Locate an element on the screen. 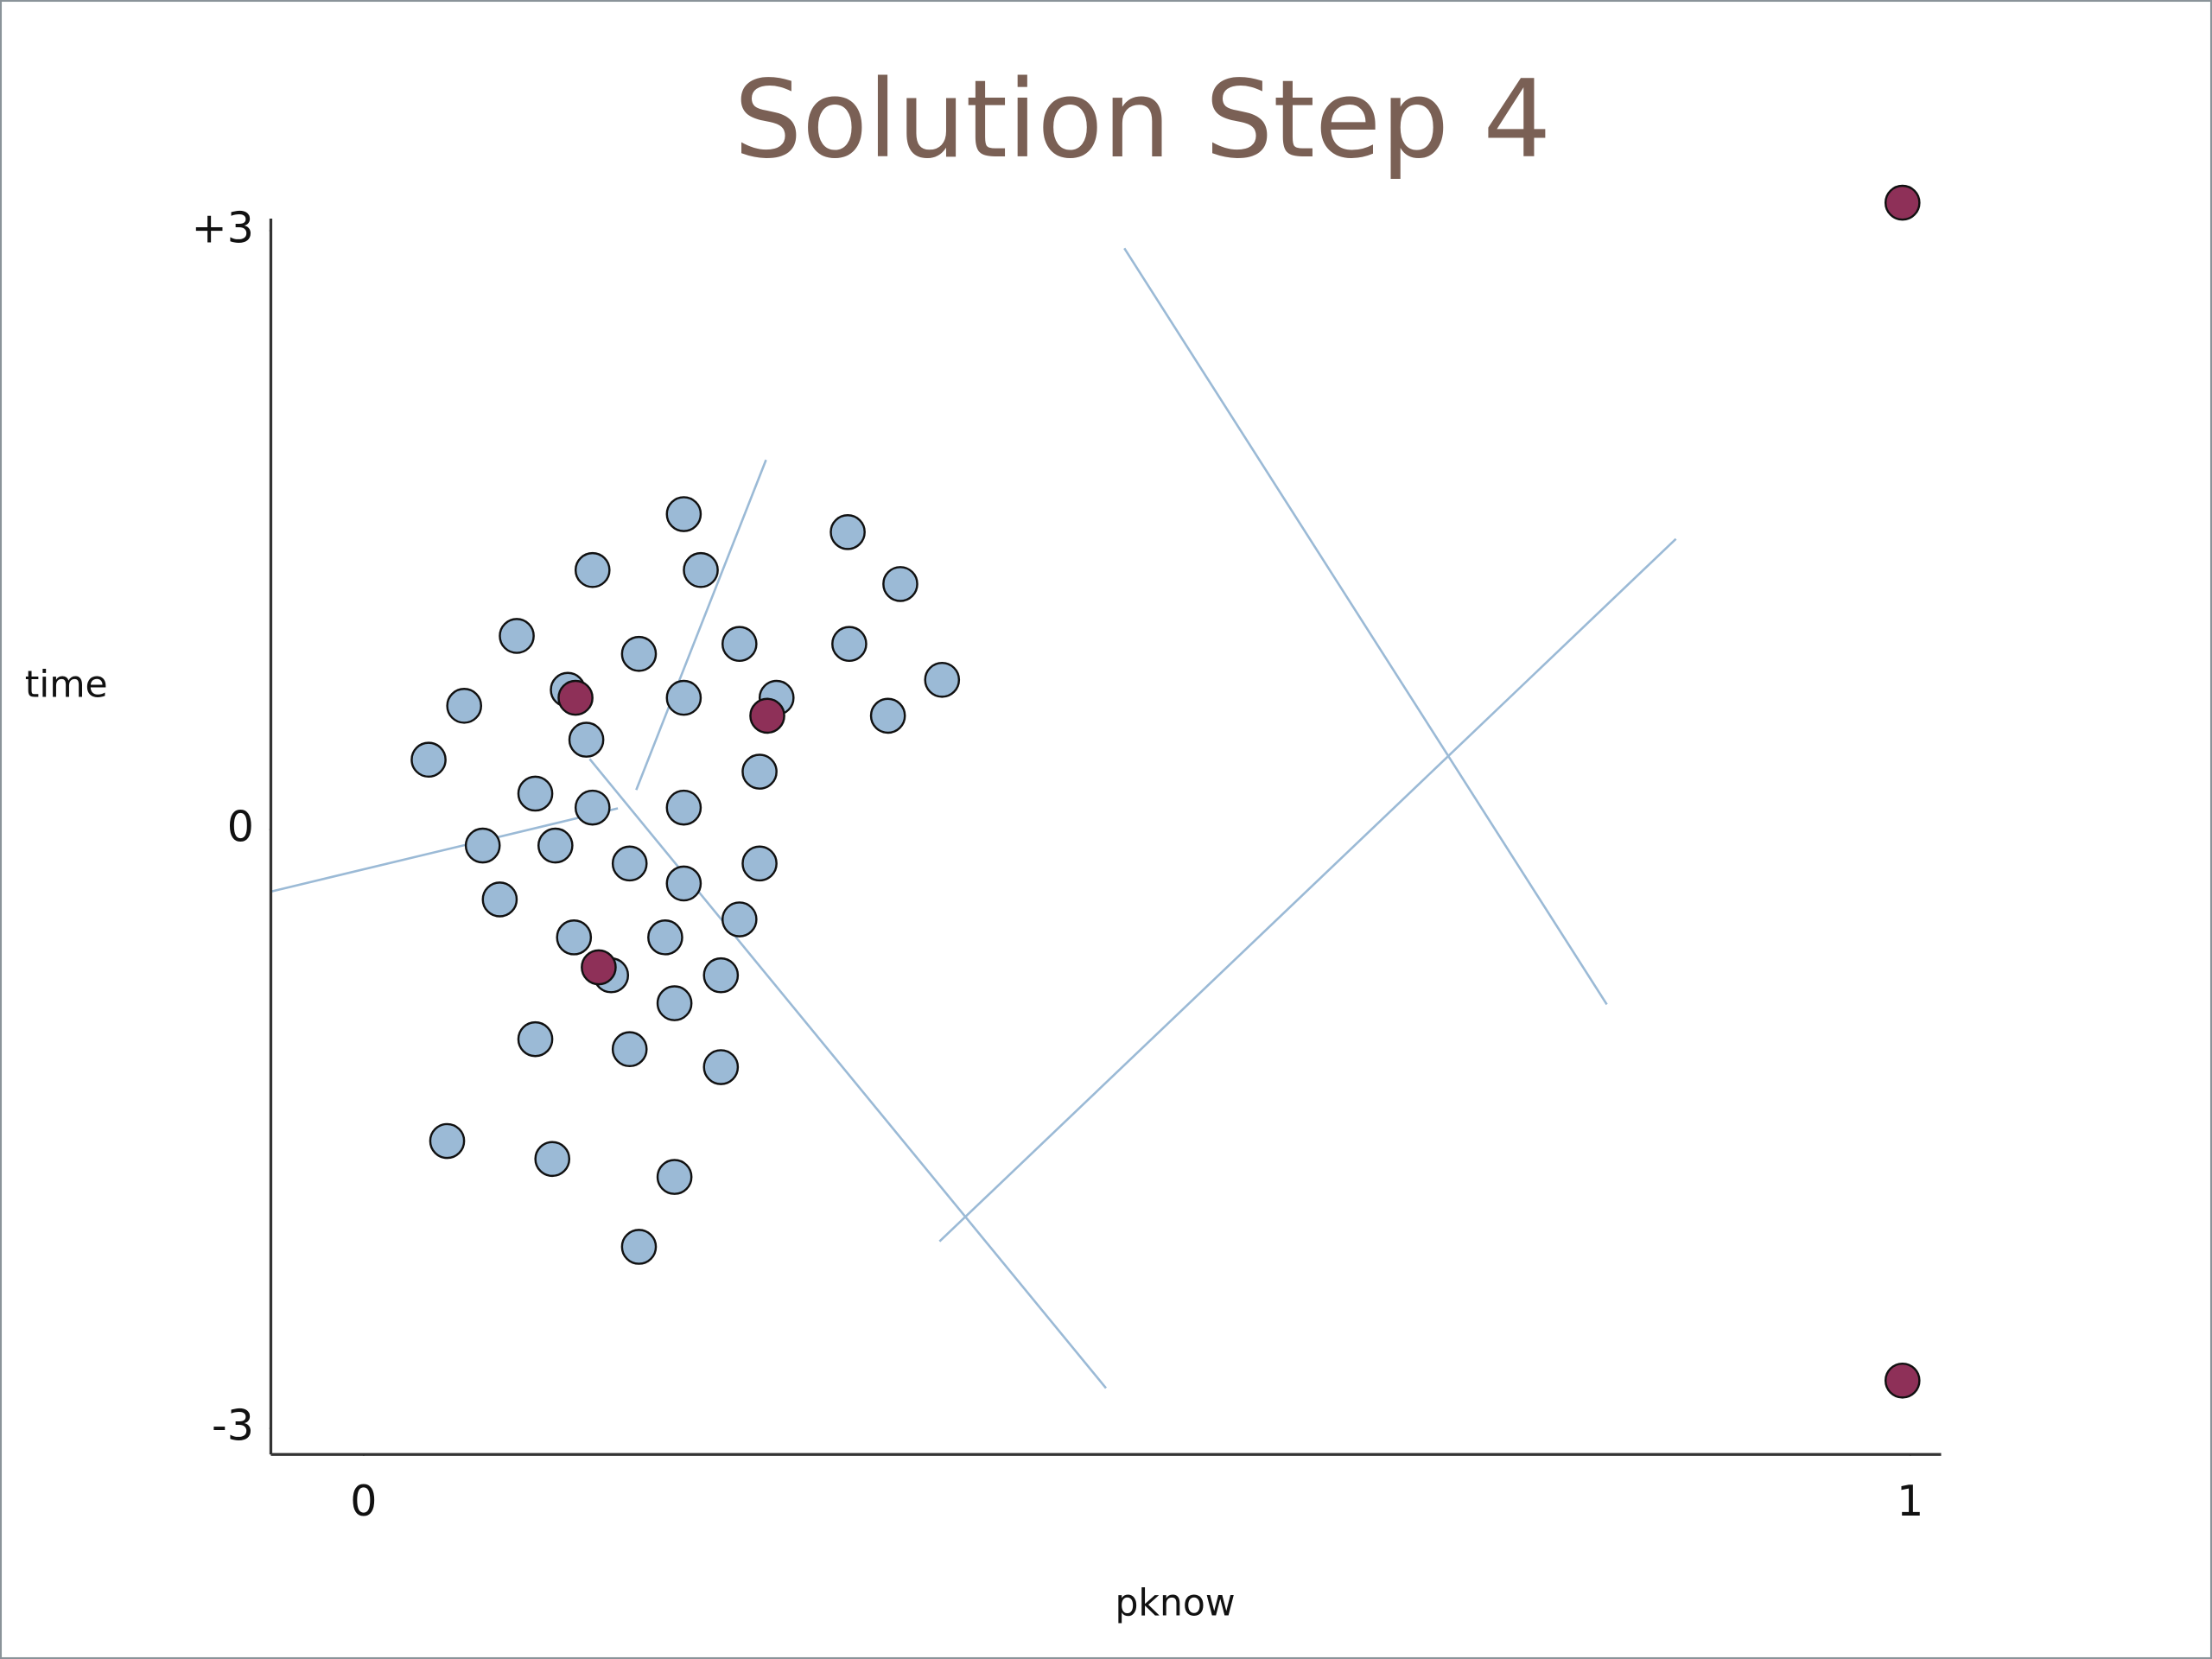  x-tick-label: 1 is located at coordinates (1910, 1501).